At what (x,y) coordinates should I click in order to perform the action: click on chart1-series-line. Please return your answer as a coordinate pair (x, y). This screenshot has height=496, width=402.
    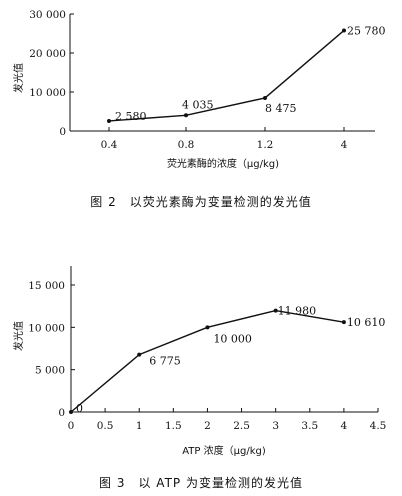
    Looking at the image, I should click on (226, 75).